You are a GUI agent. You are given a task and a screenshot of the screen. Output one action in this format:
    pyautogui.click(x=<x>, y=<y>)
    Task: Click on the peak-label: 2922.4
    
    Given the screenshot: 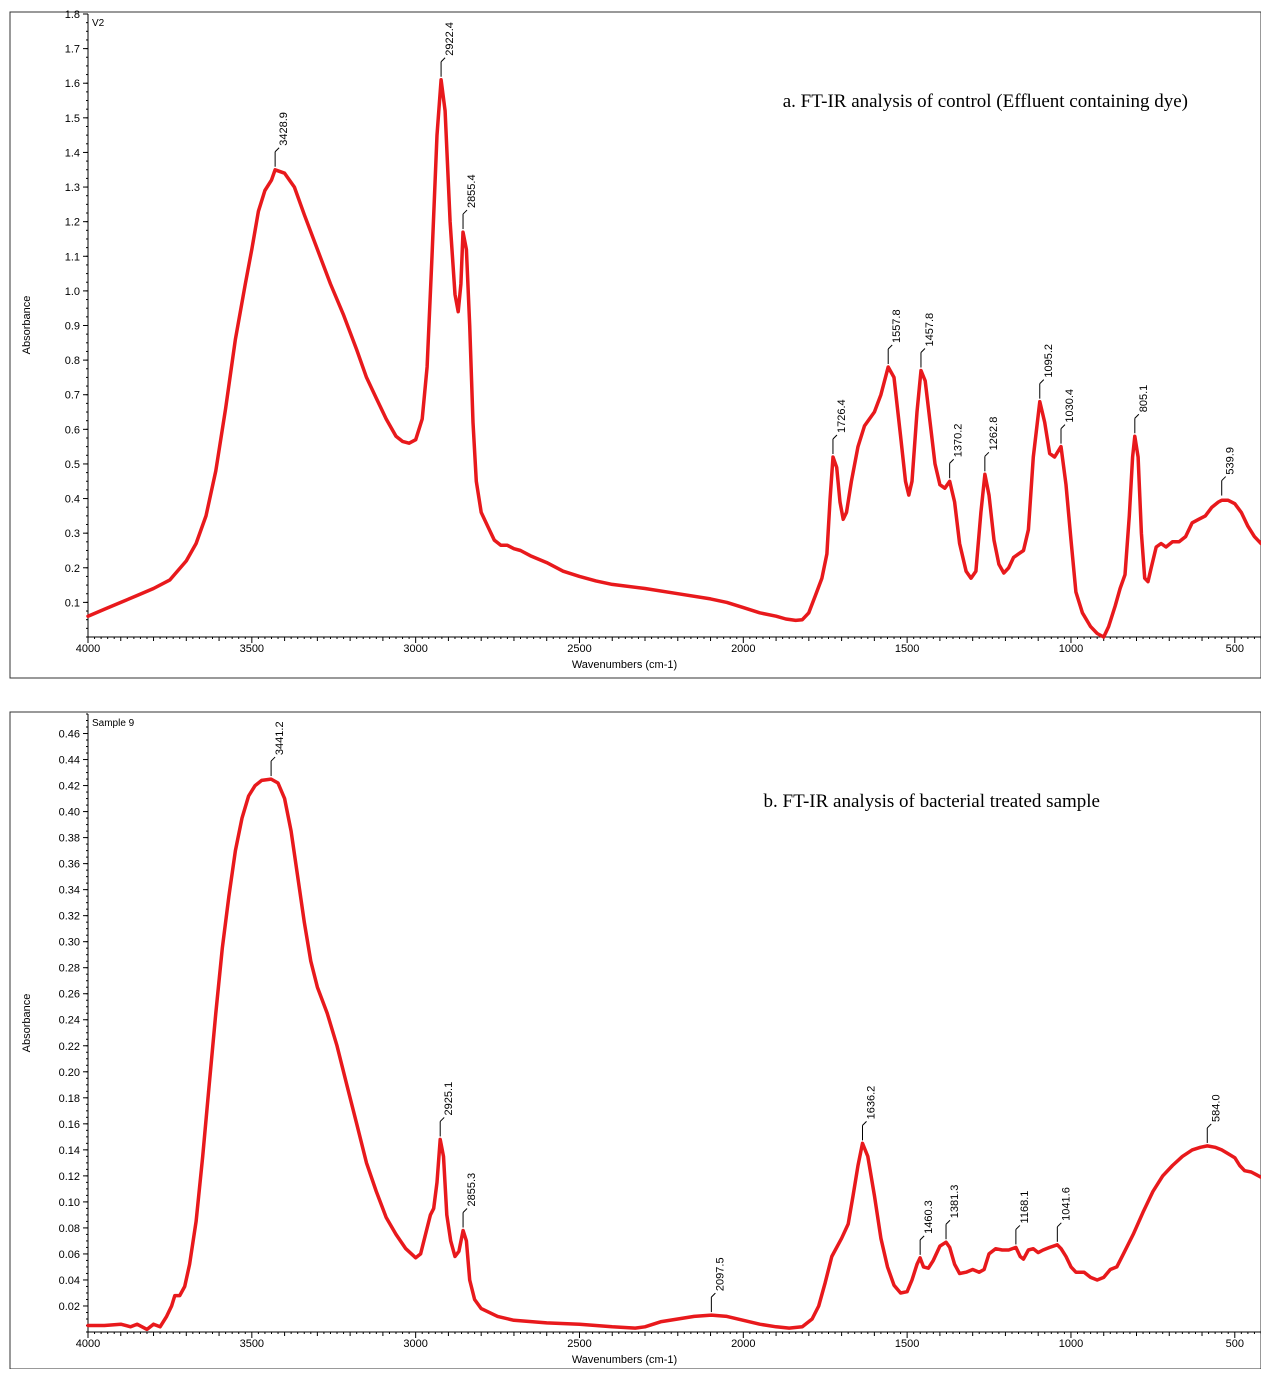 What is the action you would take?
    pyautogui.click(x=450, y=39)
    